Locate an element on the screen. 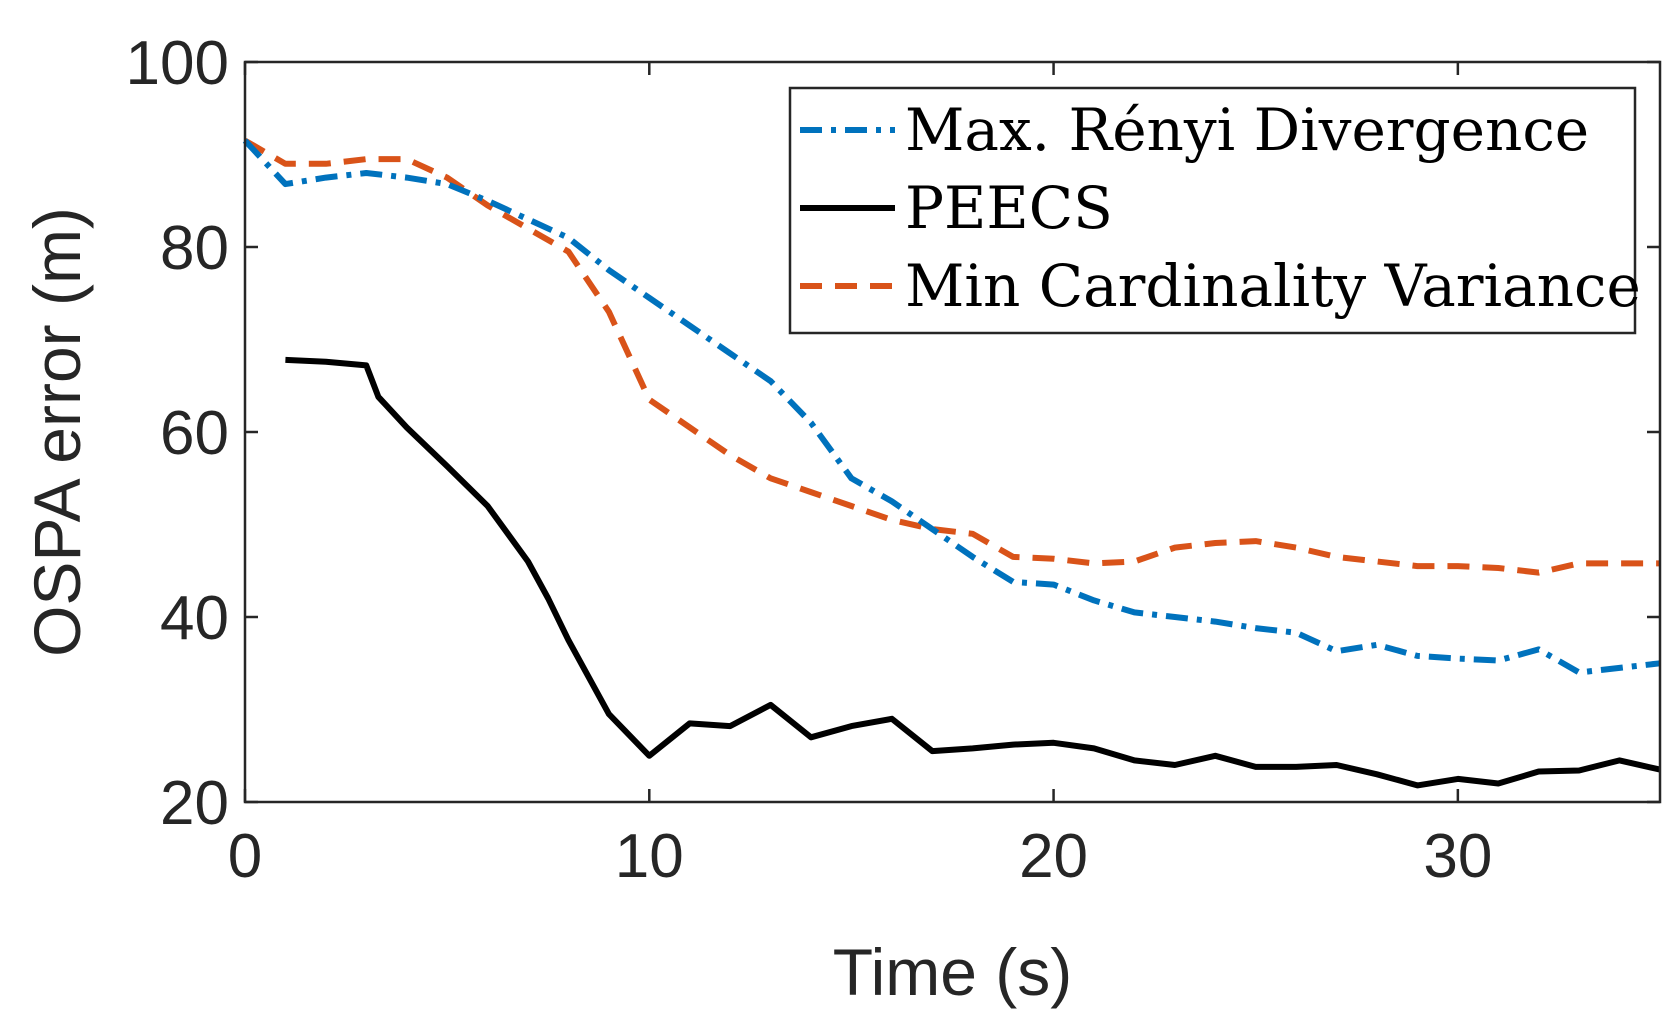 The image size is (1680, 1030). legend-box is located at coordinates (1212, 210).